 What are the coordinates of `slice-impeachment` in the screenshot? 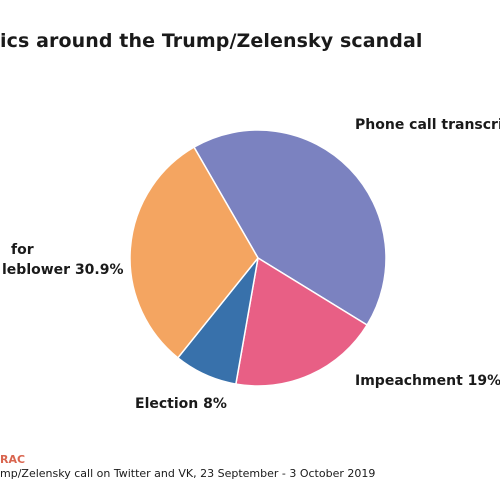 It's located at (301, 321).